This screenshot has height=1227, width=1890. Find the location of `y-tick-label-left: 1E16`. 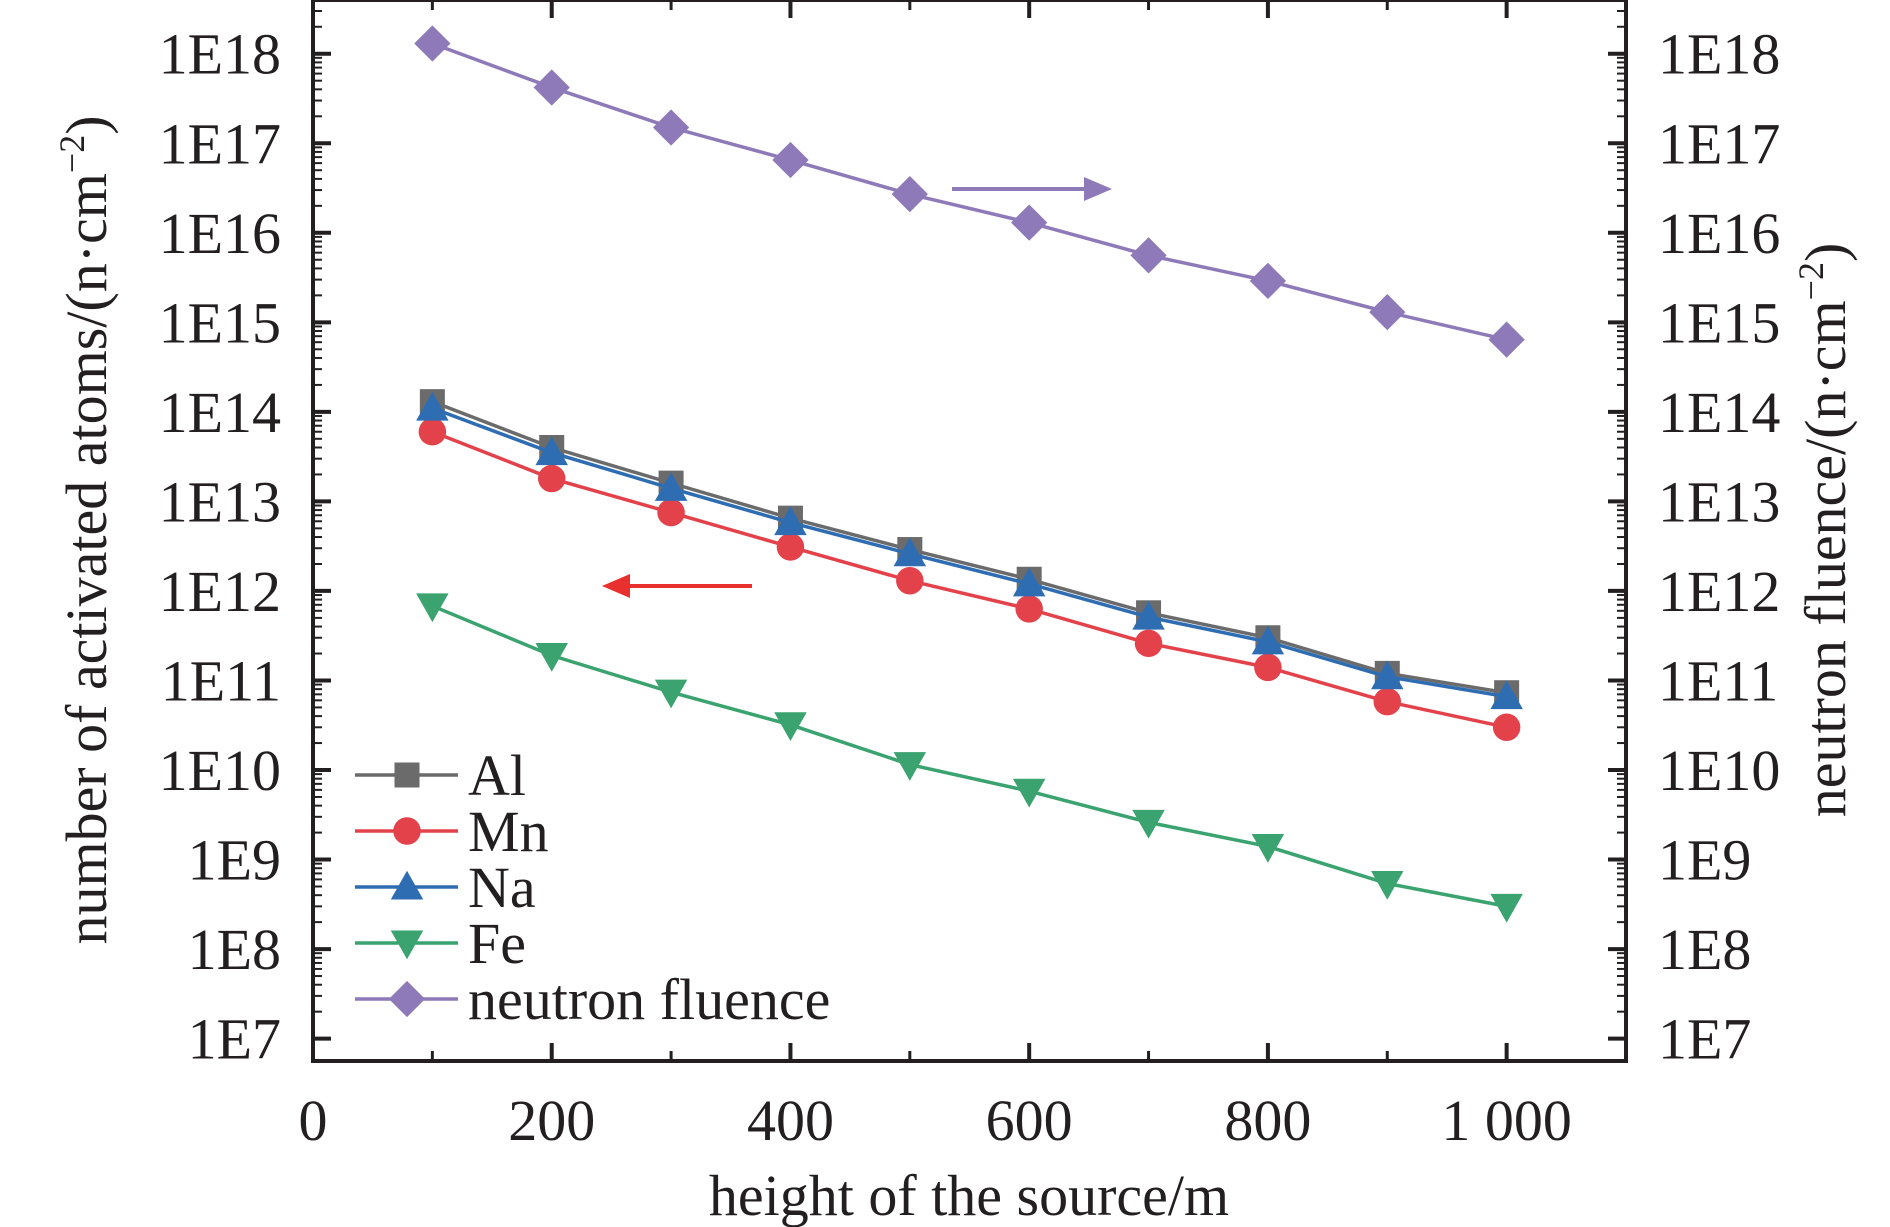

y-tick-label-left: 1E16 is located at coordinates (220, 233).